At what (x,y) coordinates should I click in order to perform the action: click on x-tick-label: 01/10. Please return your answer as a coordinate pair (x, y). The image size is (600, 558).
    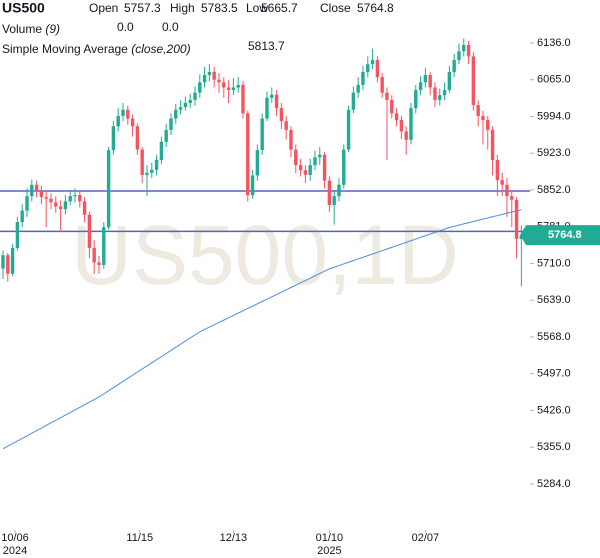
    Looking at the image, I should click on (330, 538).